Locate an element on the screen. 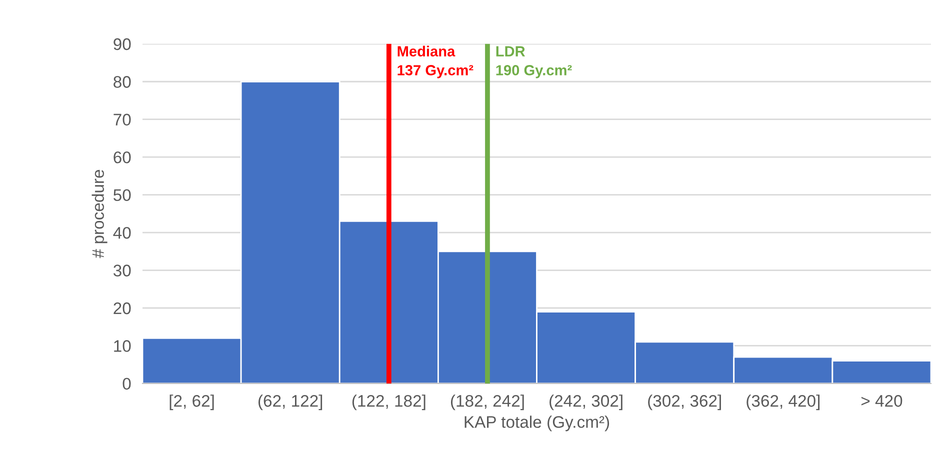 The height and width of the screenshot is (462, 950). y-tick-label: 0 is located at coordinates (126, 384).